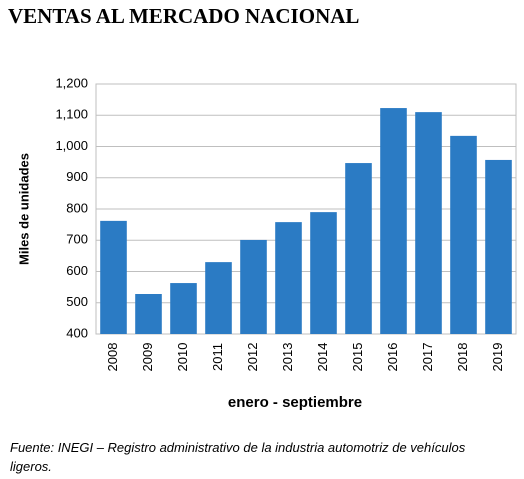  Describe the element at coordinates (77, 239) in the screenshot. I see `y-tick-label: 700` at that location.